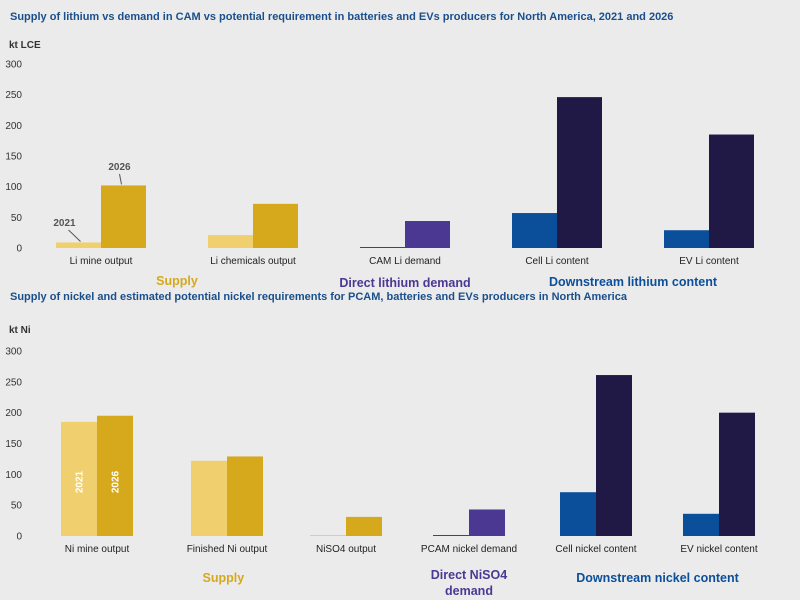  What do you see at coordinates (25, 45) in the screenshot?
I see `y-axis-unit: kt LCE` at bounding box center [25, 45].